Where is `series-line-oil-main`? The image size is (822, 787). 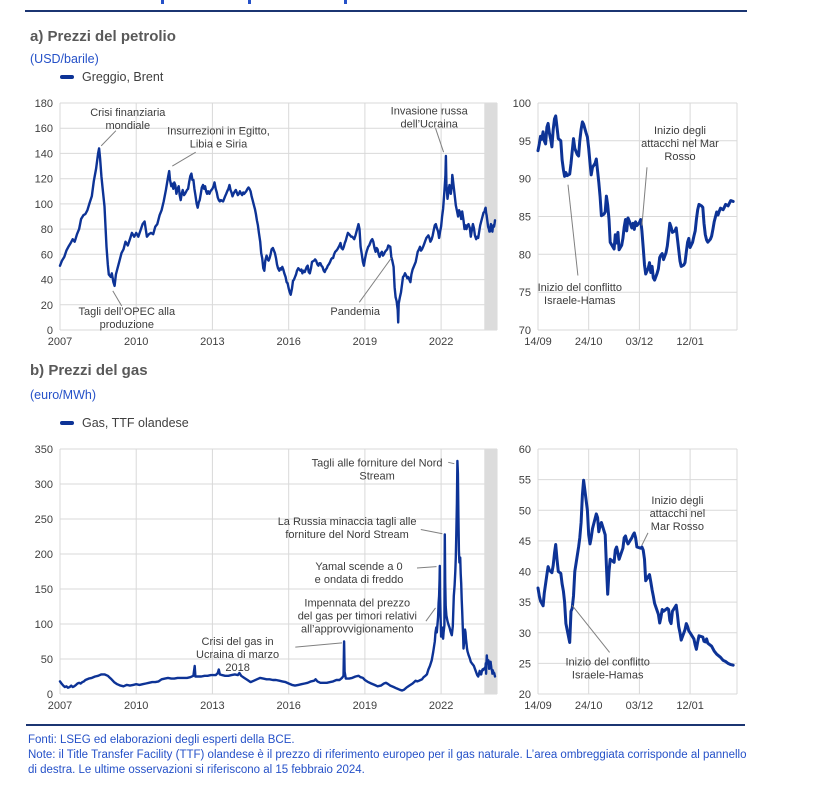
series-line-oil-main is located at coordinates (277, 235).